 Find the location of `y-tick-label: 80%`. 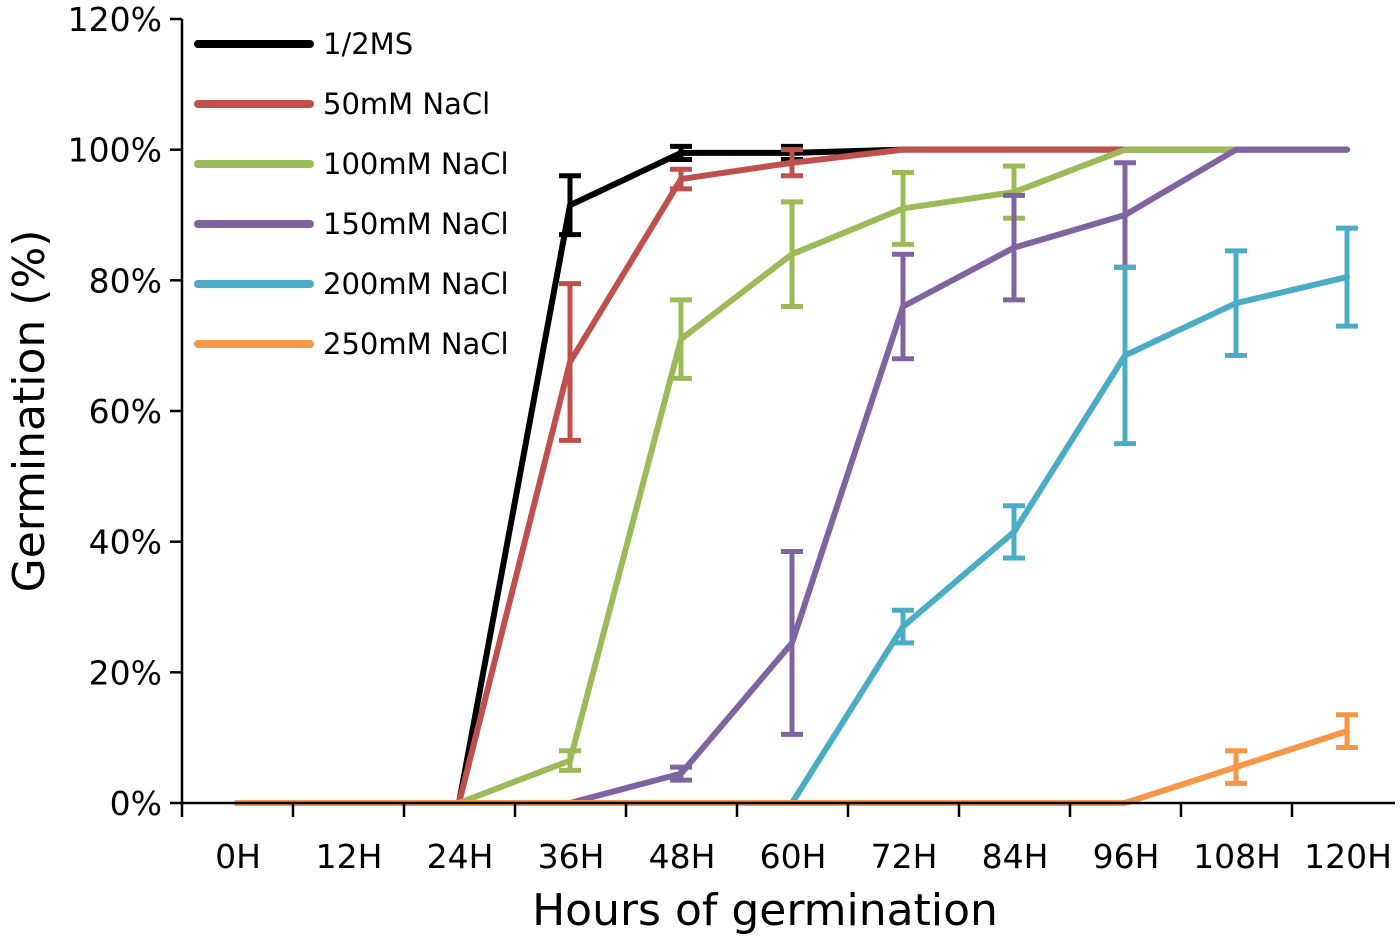

y-tick-label: 80% is located at coordinates (125, 280).